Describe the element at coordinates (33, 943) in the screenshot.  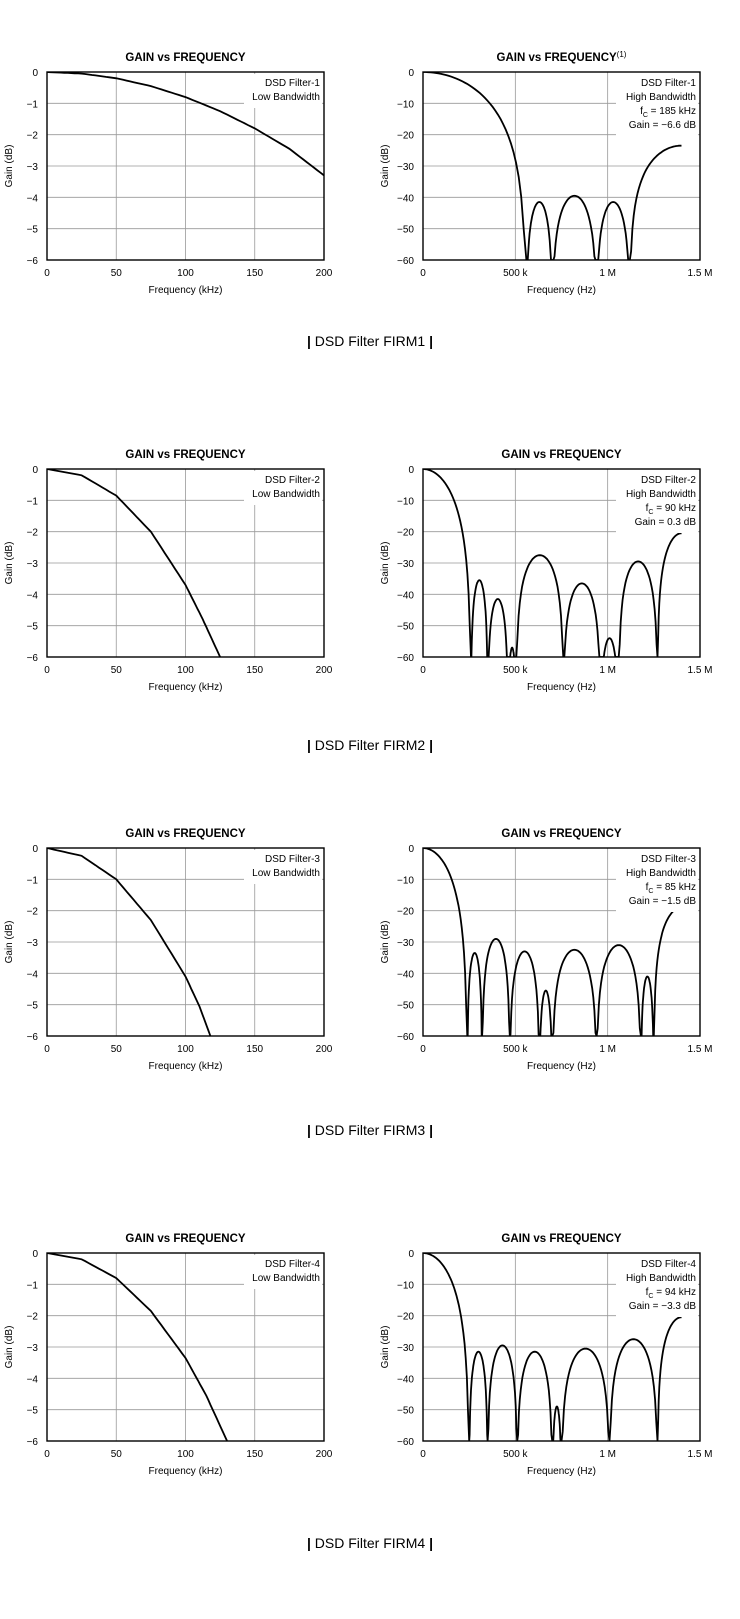
I see `y-tick-label: −3` at that location.